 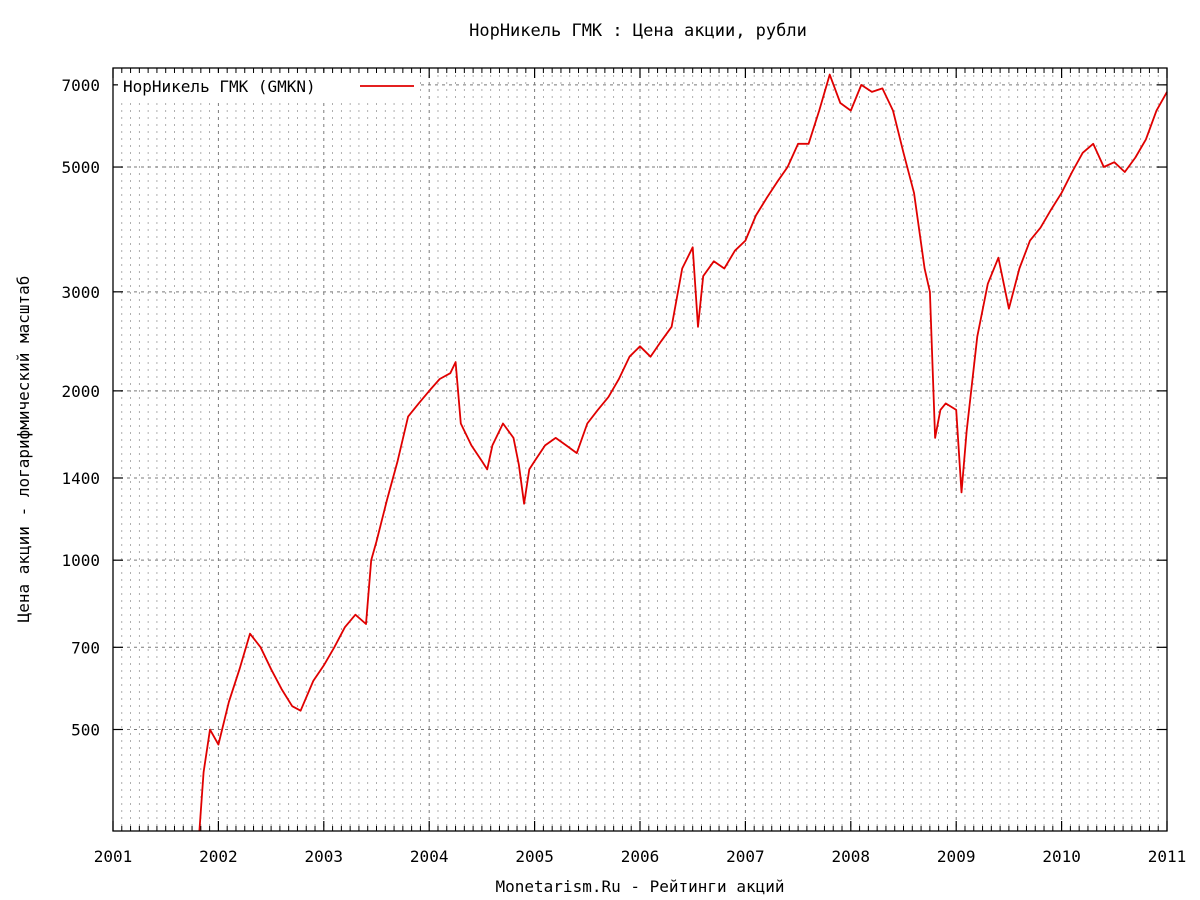 I want to click on x-tick-label: 2008, so click(x=851, y=856).